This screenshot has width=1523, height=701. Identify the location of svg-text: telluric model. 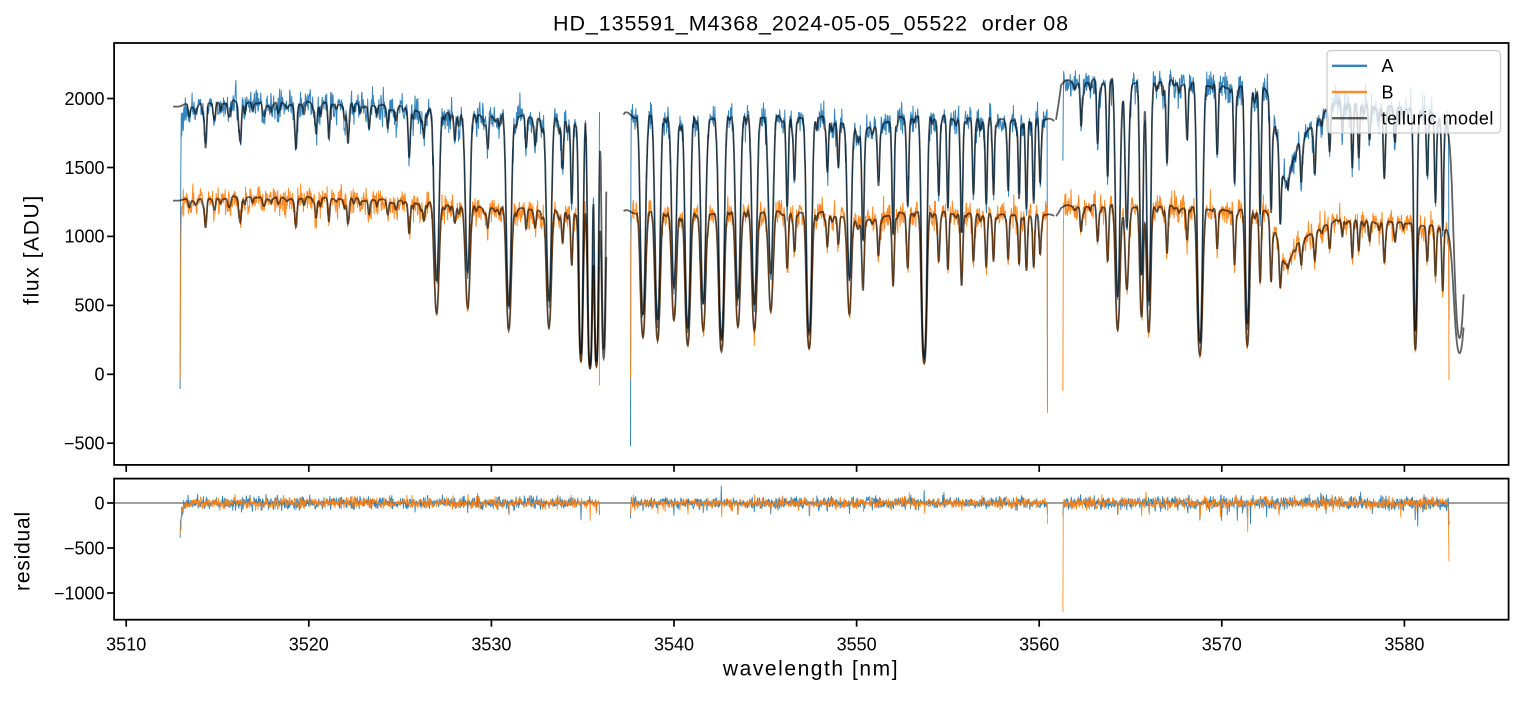
(1438, 119).